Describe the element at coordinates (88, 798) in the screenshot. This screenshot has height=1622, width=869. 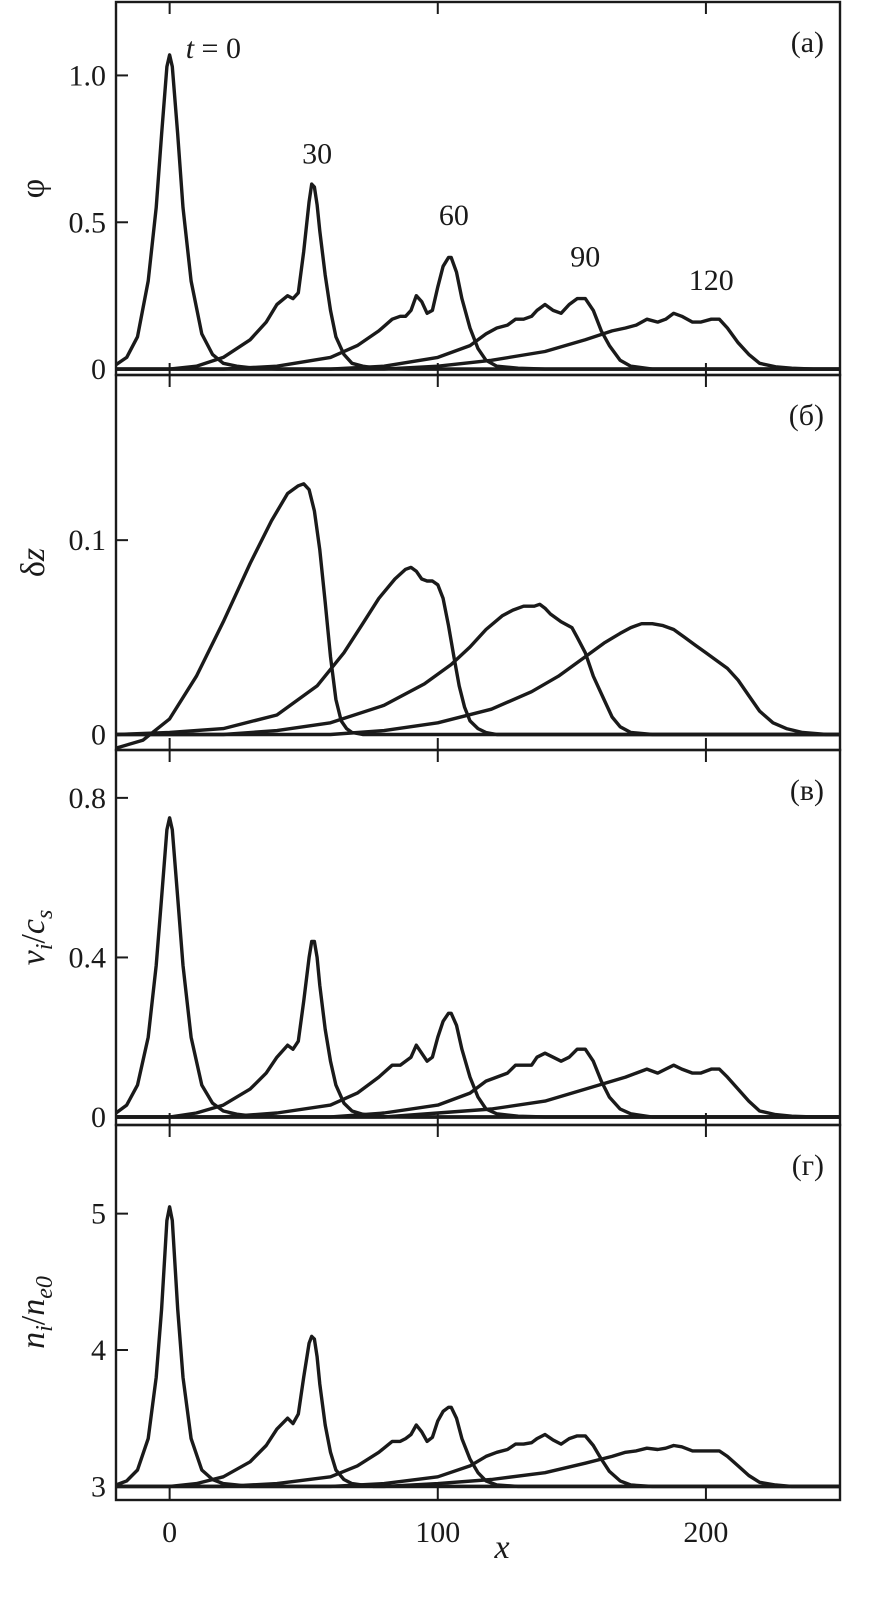
I see `y-tick-label: 0.8` at that location.